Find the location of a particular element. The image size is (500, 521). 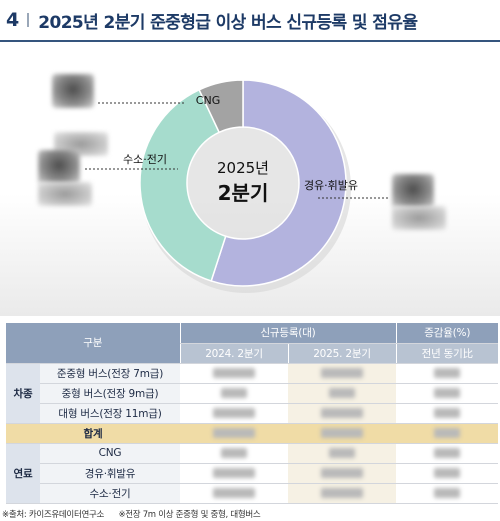

slice-label-1: 수소·전기 is located at coordinates (145, 159).